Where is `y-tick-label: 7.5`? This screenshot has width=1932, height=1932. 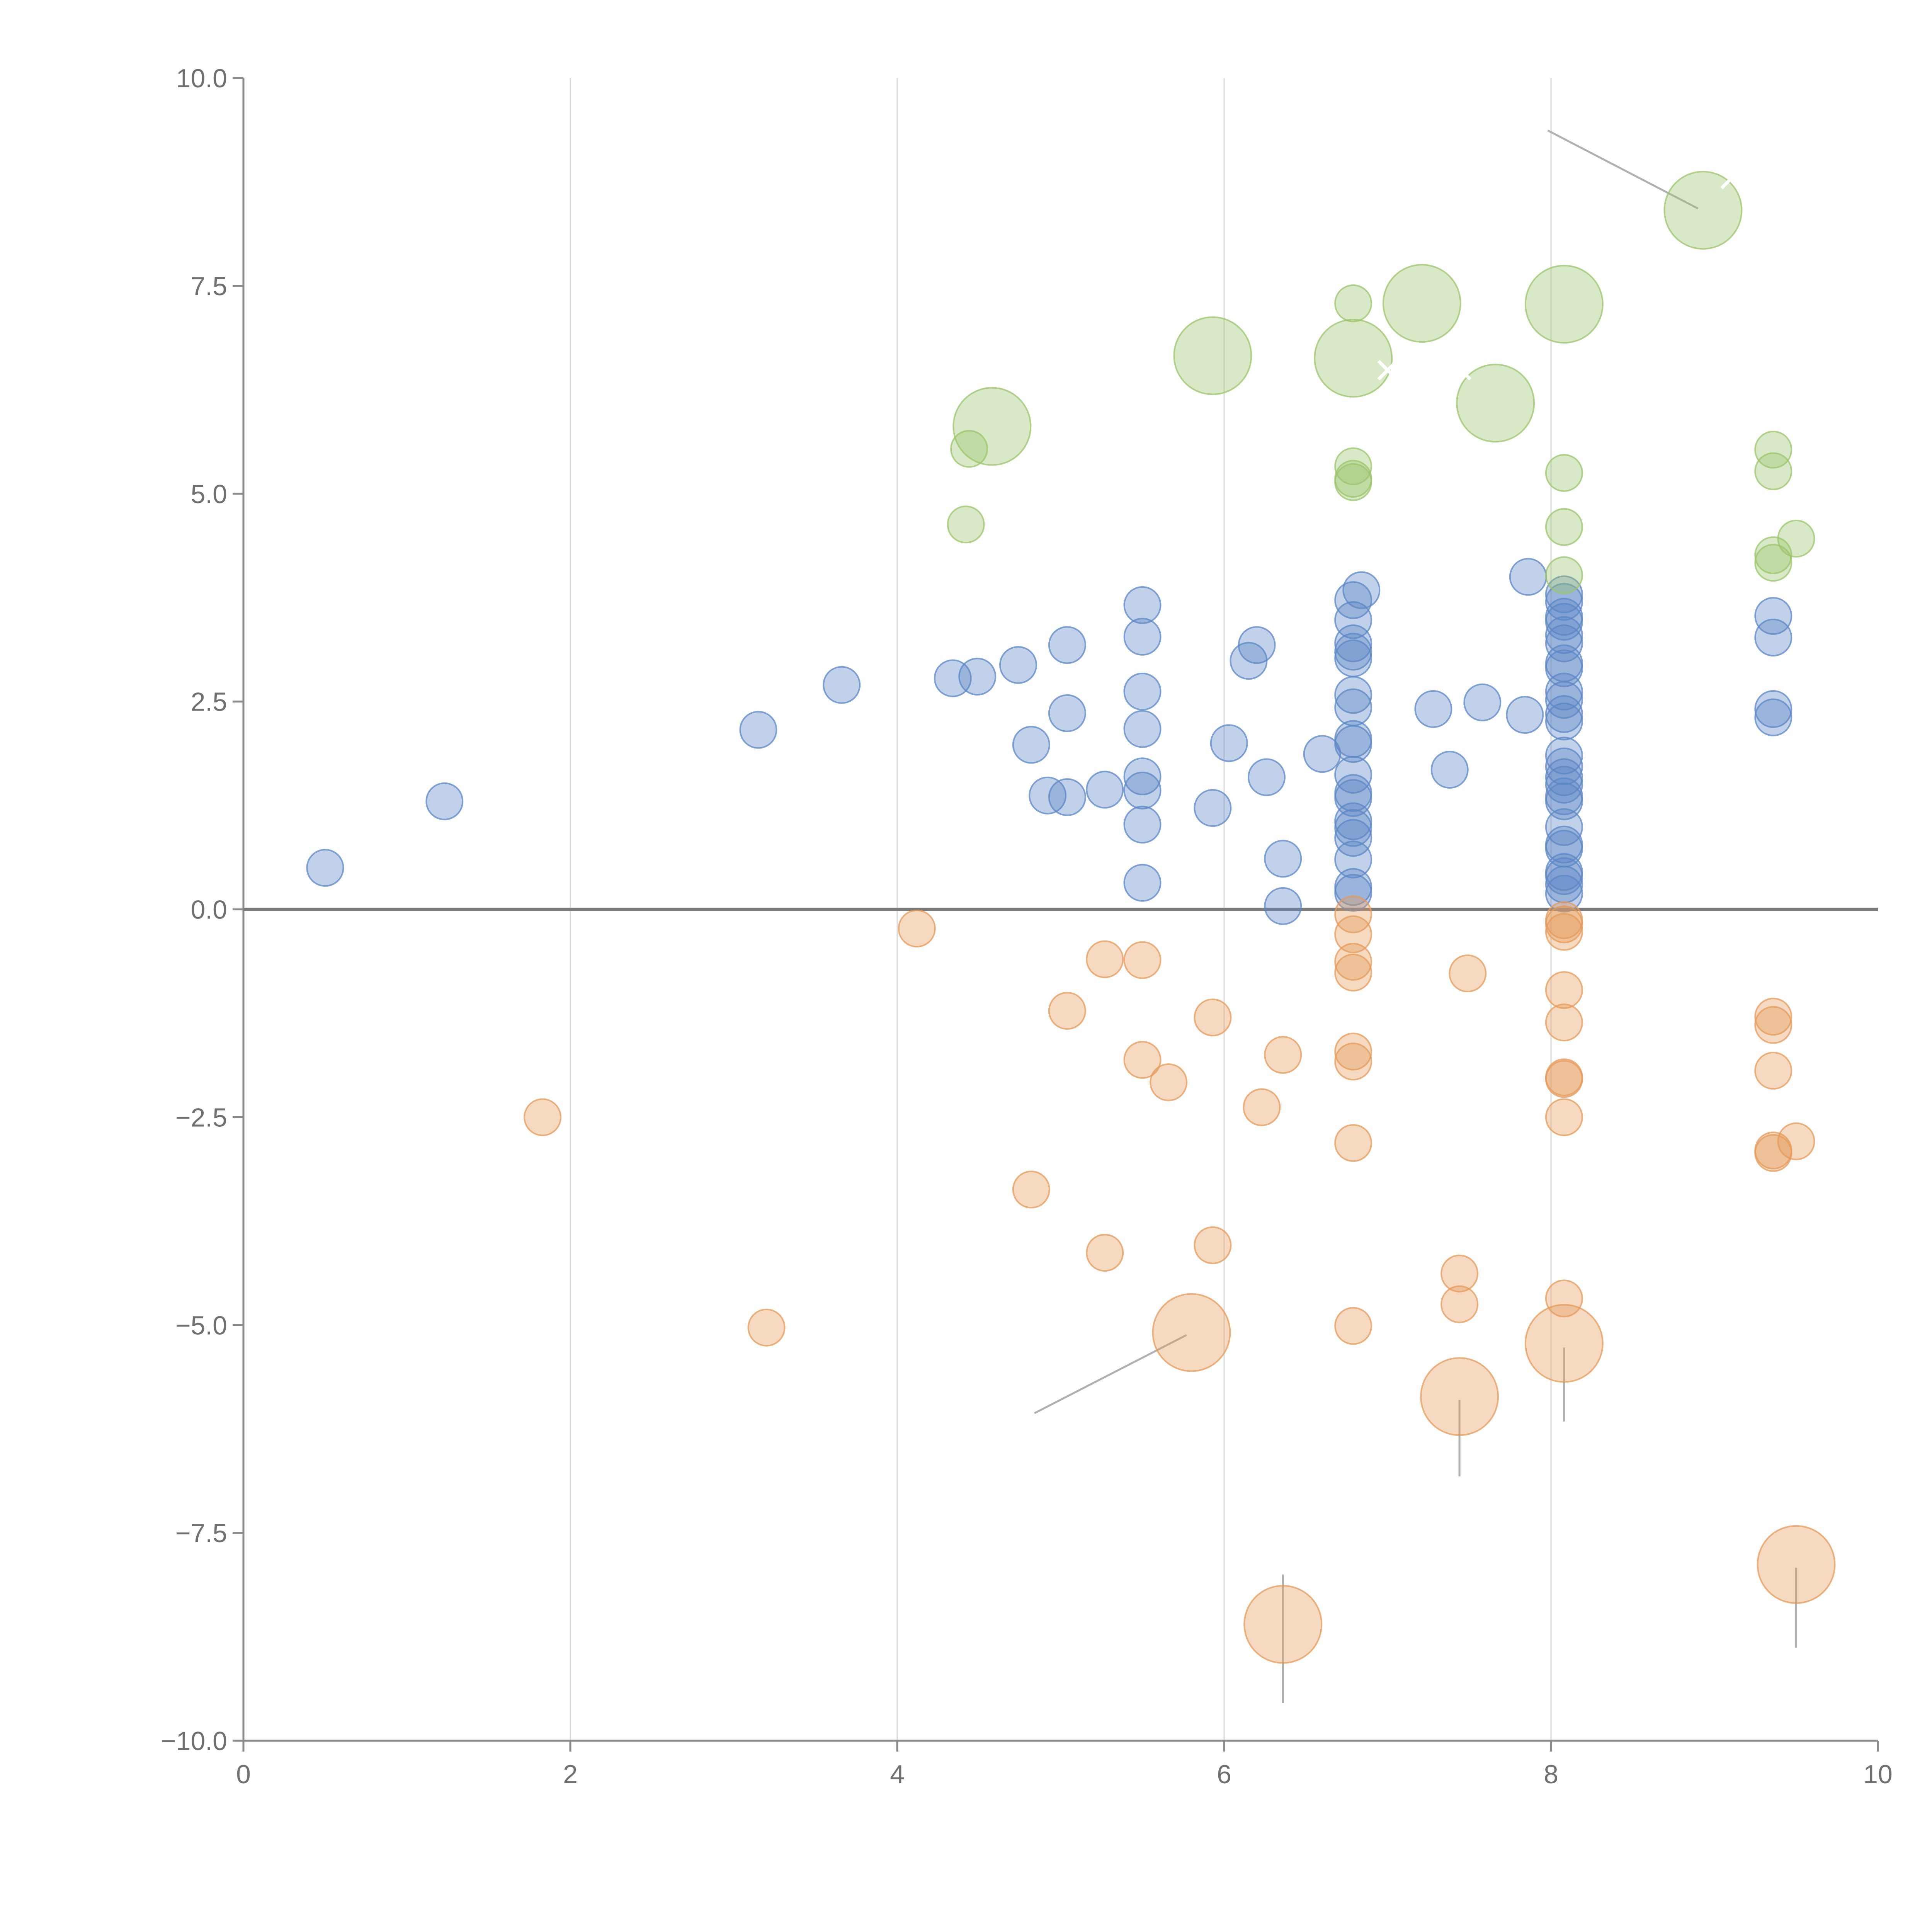
y-tick-label: 7.5 is located at coordinates (209, 287).